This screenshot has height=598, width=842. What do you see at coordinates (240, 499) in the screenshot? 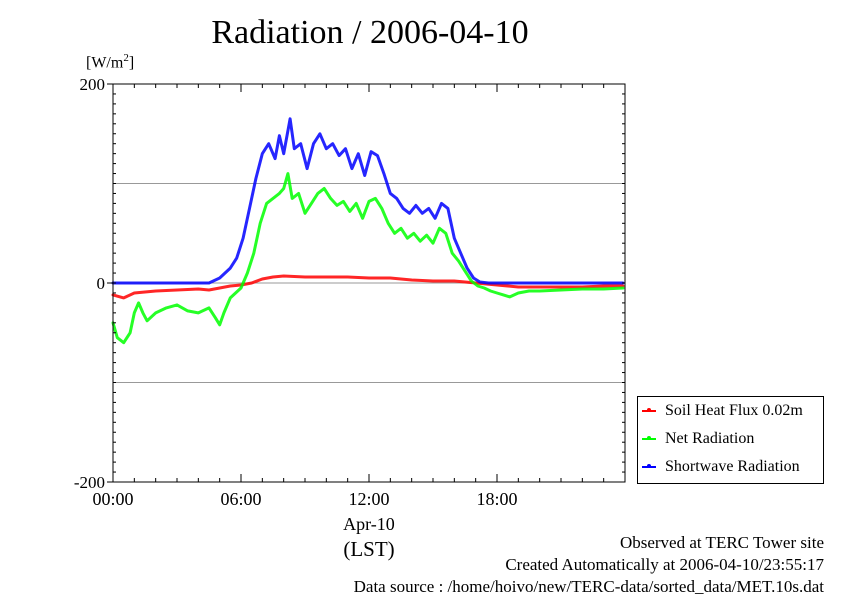
I see `x-tick-label: 06:00` at bounding box center [240, 499].